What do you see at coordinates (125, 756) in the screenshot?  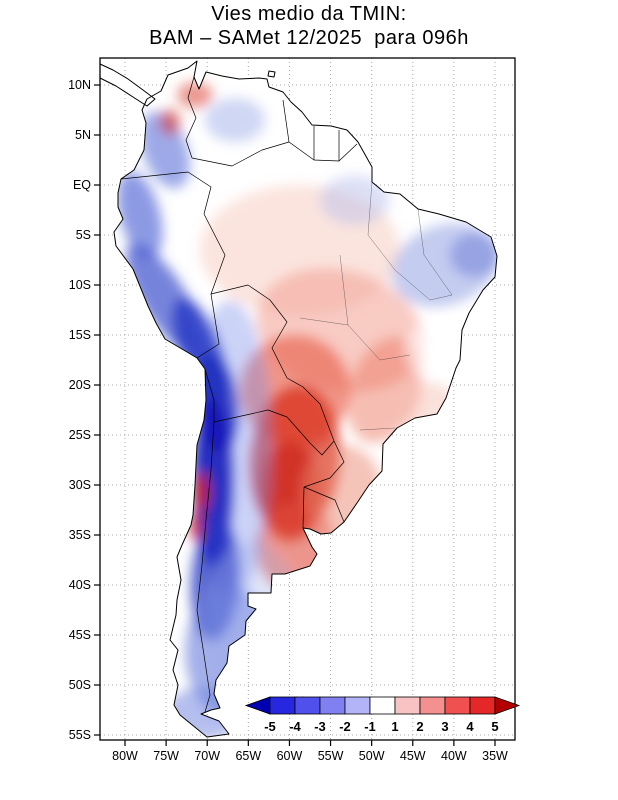 I see `lon-tick-label: 80W` at bounding box center [125, 756].